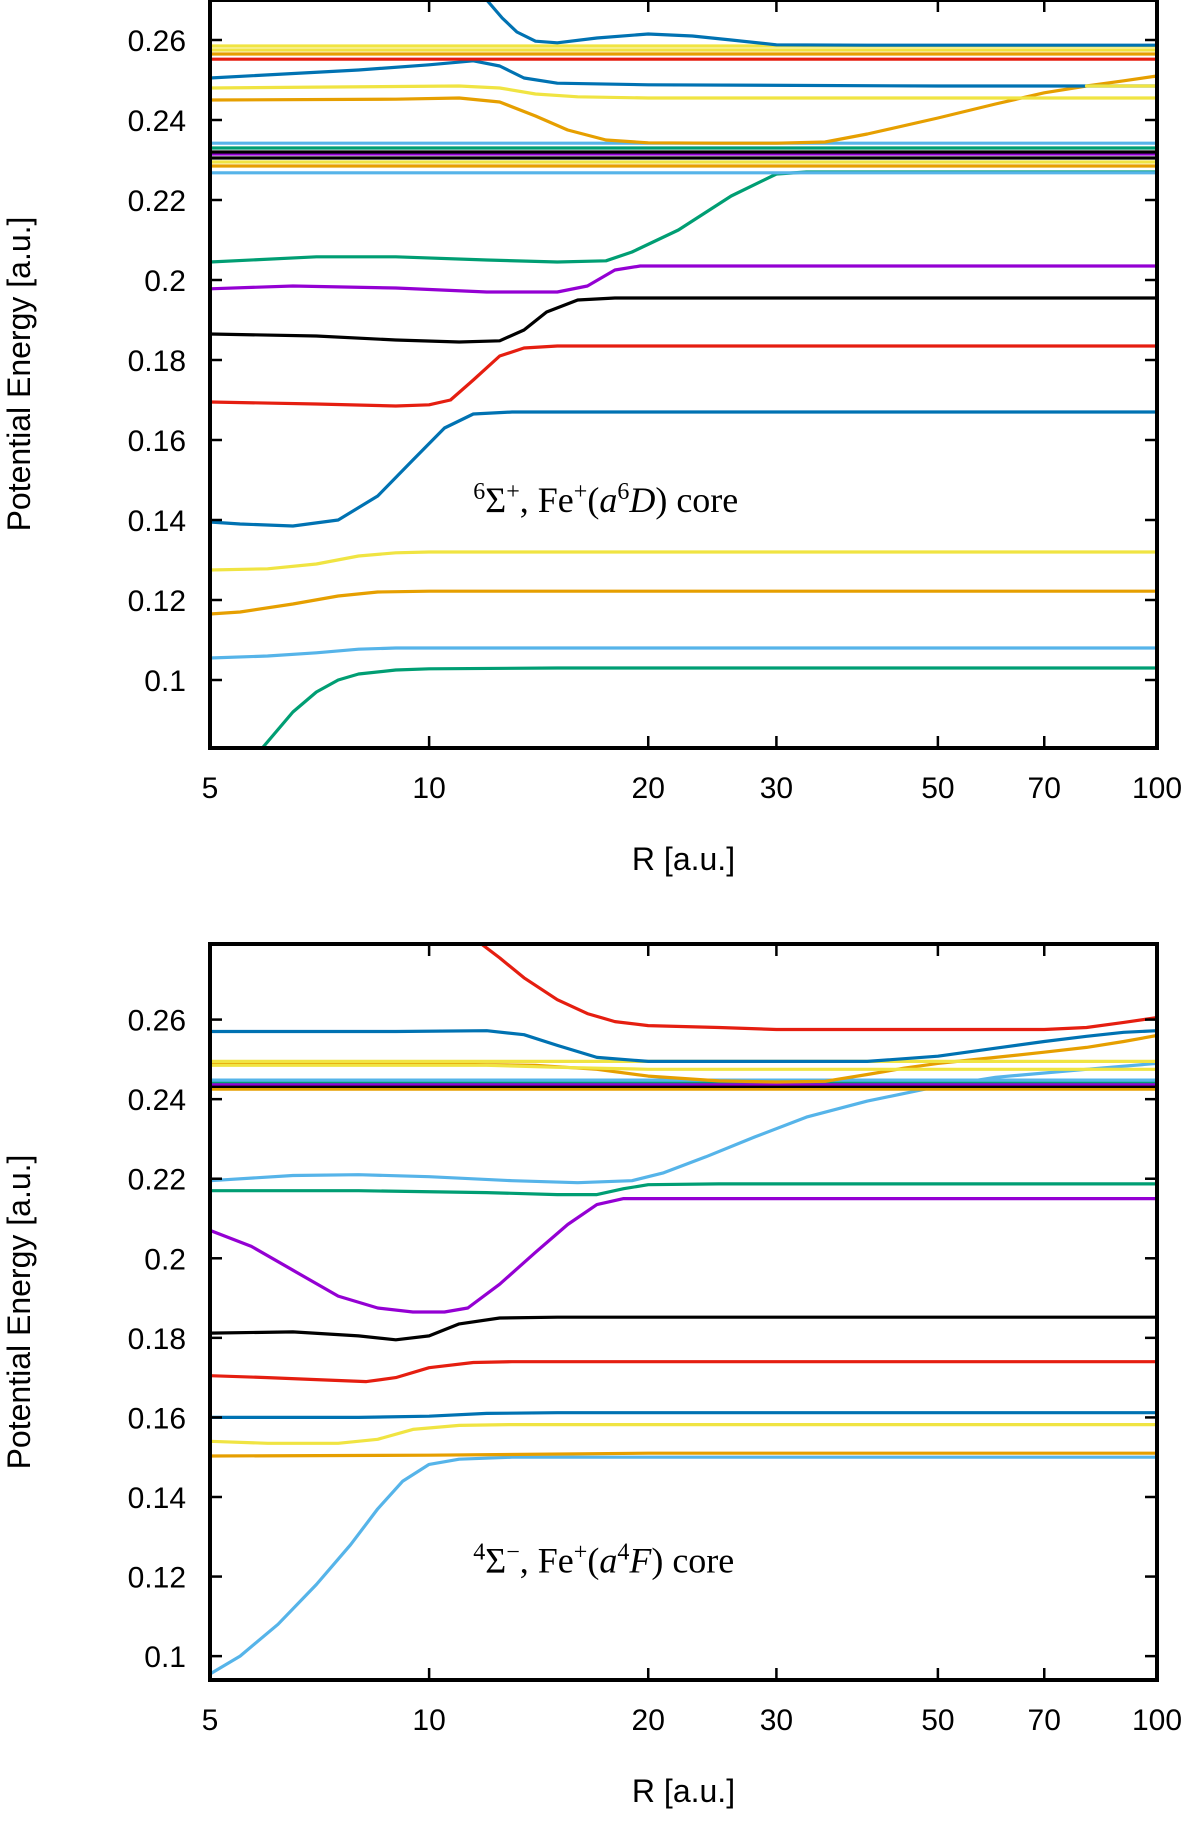 This screenshot has height=1831, width=1200. What do you see at coordinates (1157, 1720) in the screenshot?
I see `panel2-xtick-label-100: 100` at bounding box center [1157, 1720].